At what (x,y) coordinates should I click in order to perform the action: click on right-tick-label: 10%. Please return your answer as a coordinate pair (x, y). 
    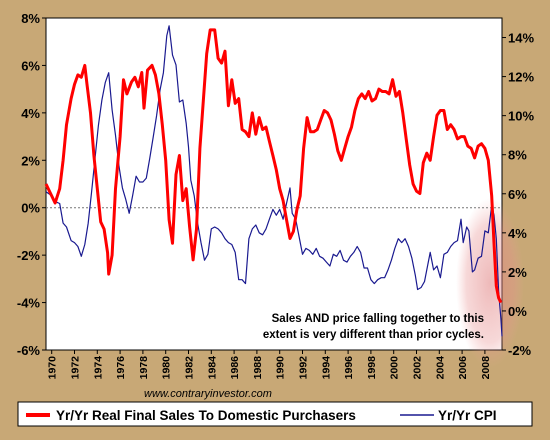
    Looking at the image, I should click on (521, 116).